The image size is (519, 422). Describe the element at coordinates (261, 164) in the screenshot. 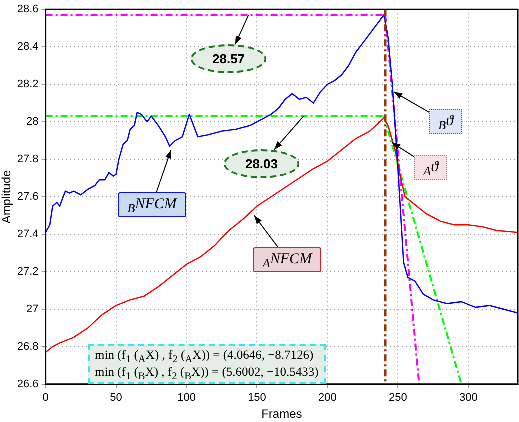

I see `ellipse-callout: 28.03` at that location.